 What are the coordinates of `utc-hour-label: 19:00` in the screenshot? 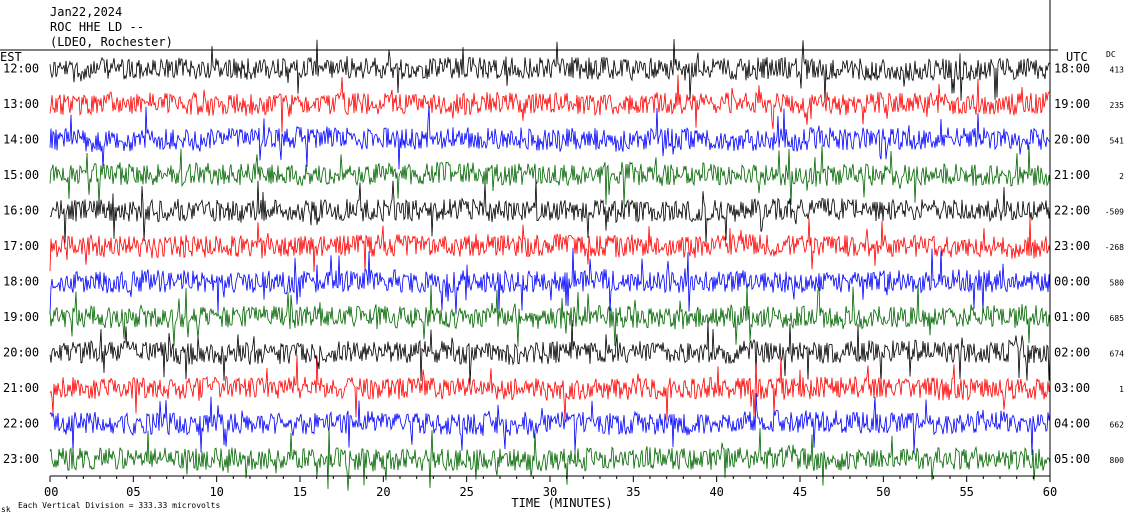 It's located at (1072, 104).